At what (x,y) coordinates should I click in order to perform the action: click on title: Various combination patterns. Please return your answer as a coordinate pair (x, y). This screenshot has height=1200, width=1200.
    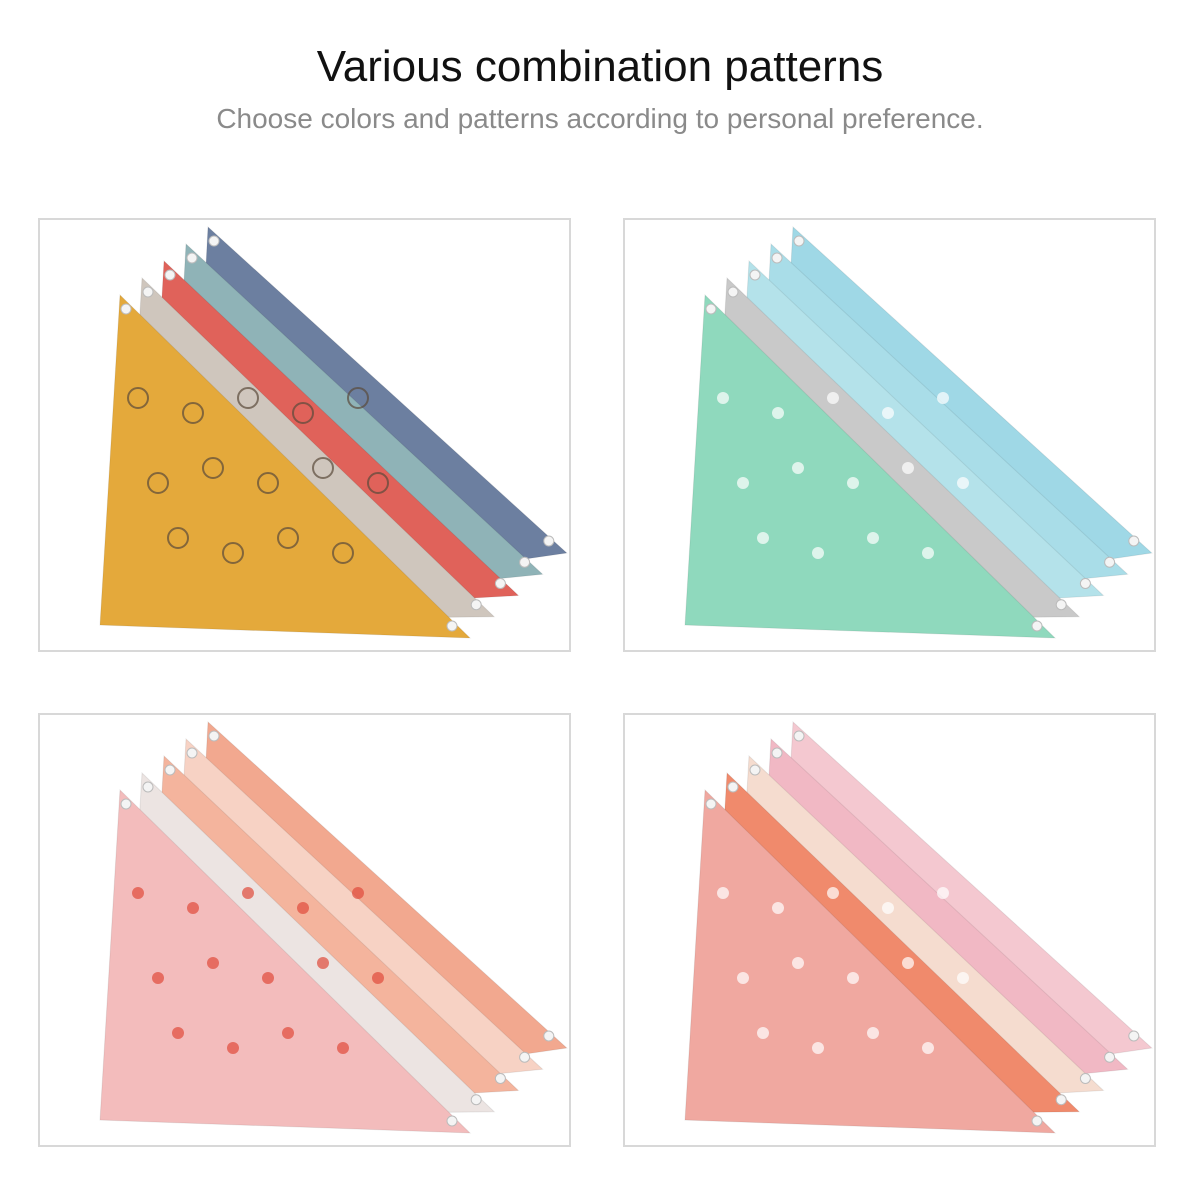
    Looking at the image, I should click on (600, 66).